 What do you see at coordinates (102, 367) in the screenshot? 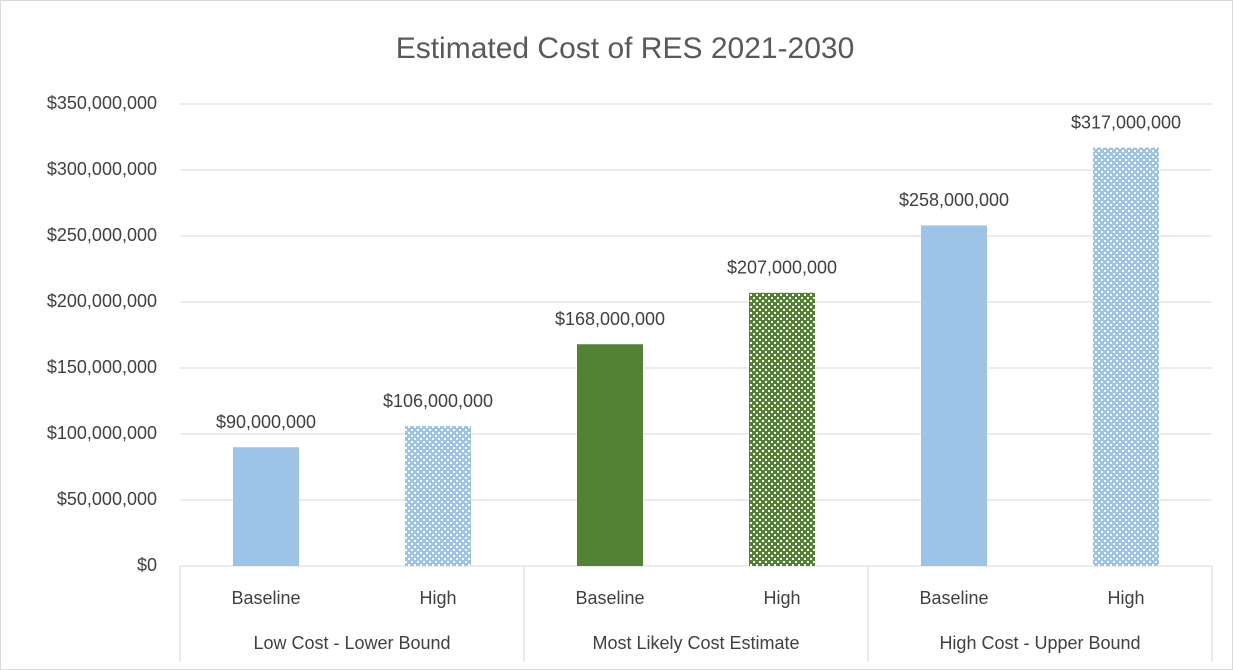
I see `y-tick-label: $150,000,000` at bounding box center [102, 367].